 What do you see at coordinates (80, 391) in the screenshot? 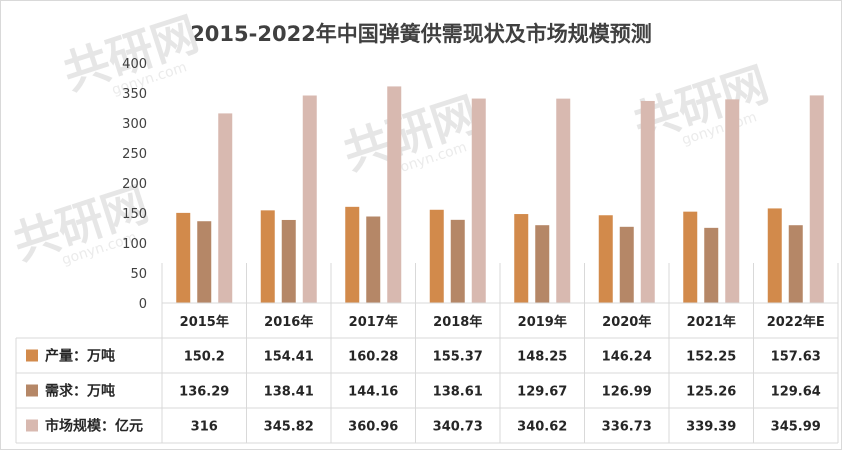
I see `series-name: 需求：万吨` at bounding box center [80, 391].